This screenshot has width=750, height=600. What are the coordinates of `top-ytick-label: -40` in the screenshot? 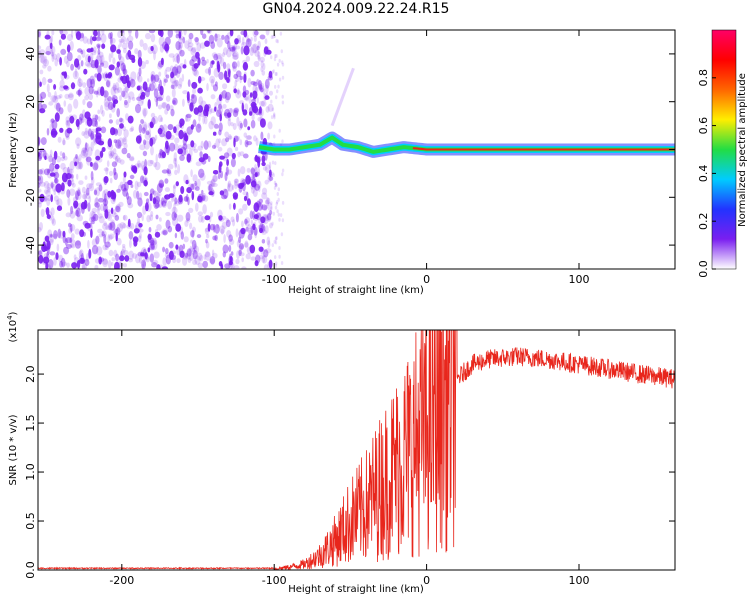 It's located at (30, 245).